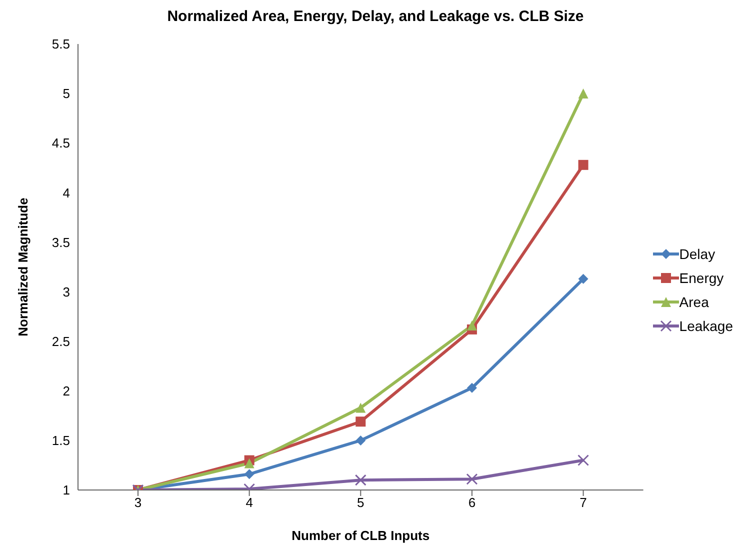 The width and height of the screenshot is (749, 556). Describe the element at coordinates (23, 267) in the screenshot. I see `y-axis-title: Normalized Magnitude` at that location.